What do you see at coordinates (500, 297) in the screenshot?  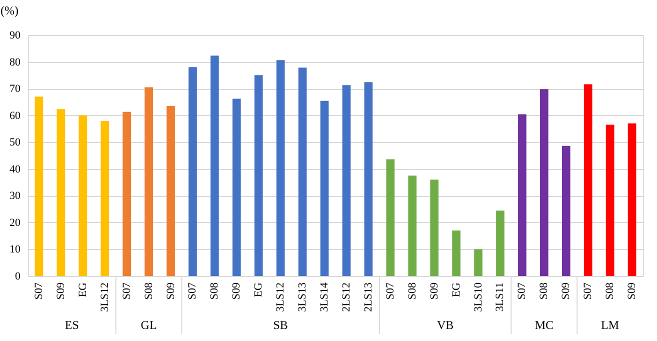 I see `x-tick-label: 3LS11` at bounding box center [500, 297].